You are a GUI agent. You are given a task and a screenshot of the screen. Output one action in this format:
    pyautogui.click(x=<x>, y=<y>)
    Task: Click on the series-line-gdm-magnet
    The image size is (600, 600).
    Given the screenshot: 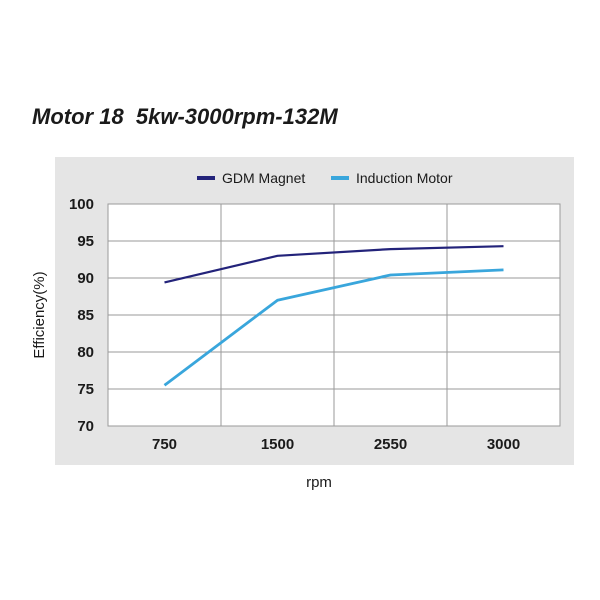 What is the action you would take?
    pyautogui.click(x=334, y=264)
    